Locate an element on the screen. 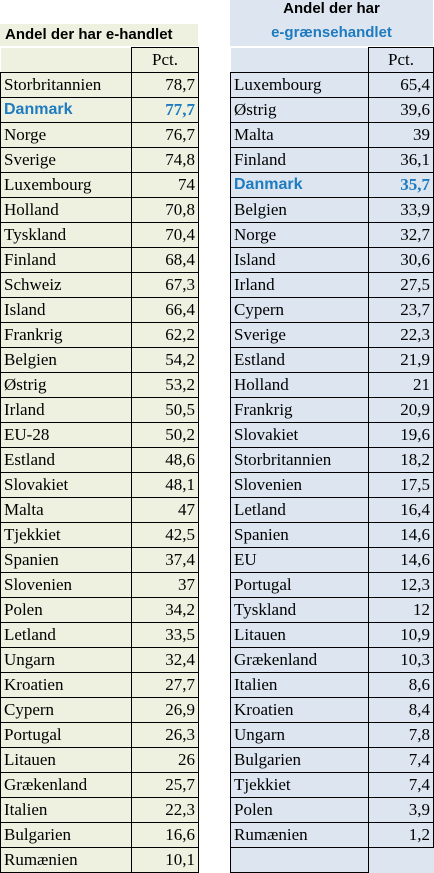  left-header-row: Pct. is located at coordinates (99, 60).